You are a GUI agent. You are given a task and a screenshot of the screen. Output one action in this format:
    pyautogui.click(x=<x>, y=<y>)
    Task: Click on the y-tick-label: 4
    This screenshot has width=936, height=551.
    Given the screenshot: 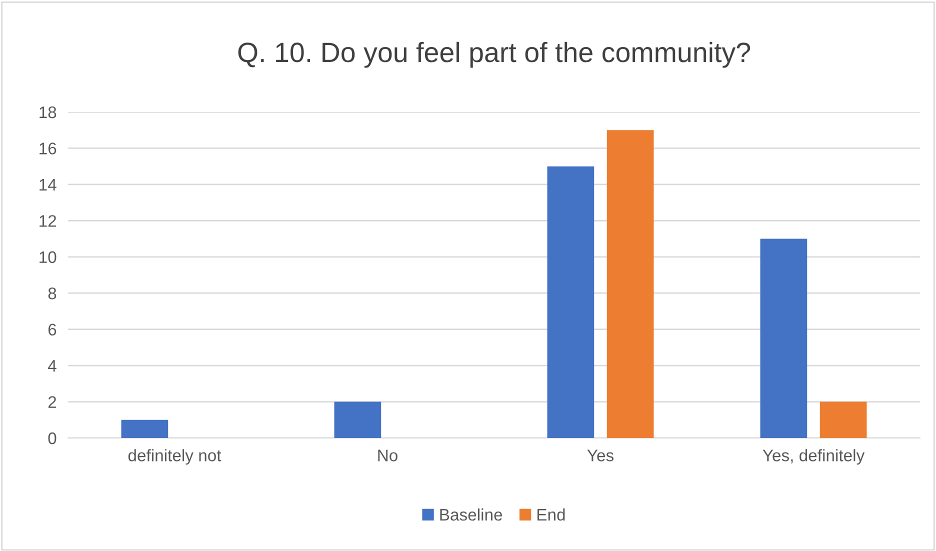 What is the action you would take?
    pyautogui.click(x=52, y=366)
    